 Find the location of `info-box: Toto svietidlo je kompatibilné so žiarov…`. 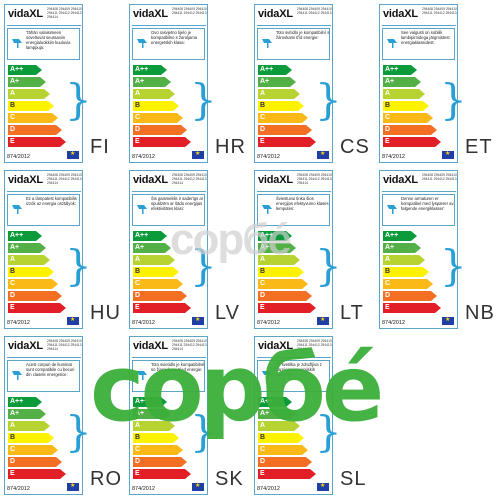

info-box: Toto svietidlo je kompatibilné so žiarov… is located at coordinates (168, 376).